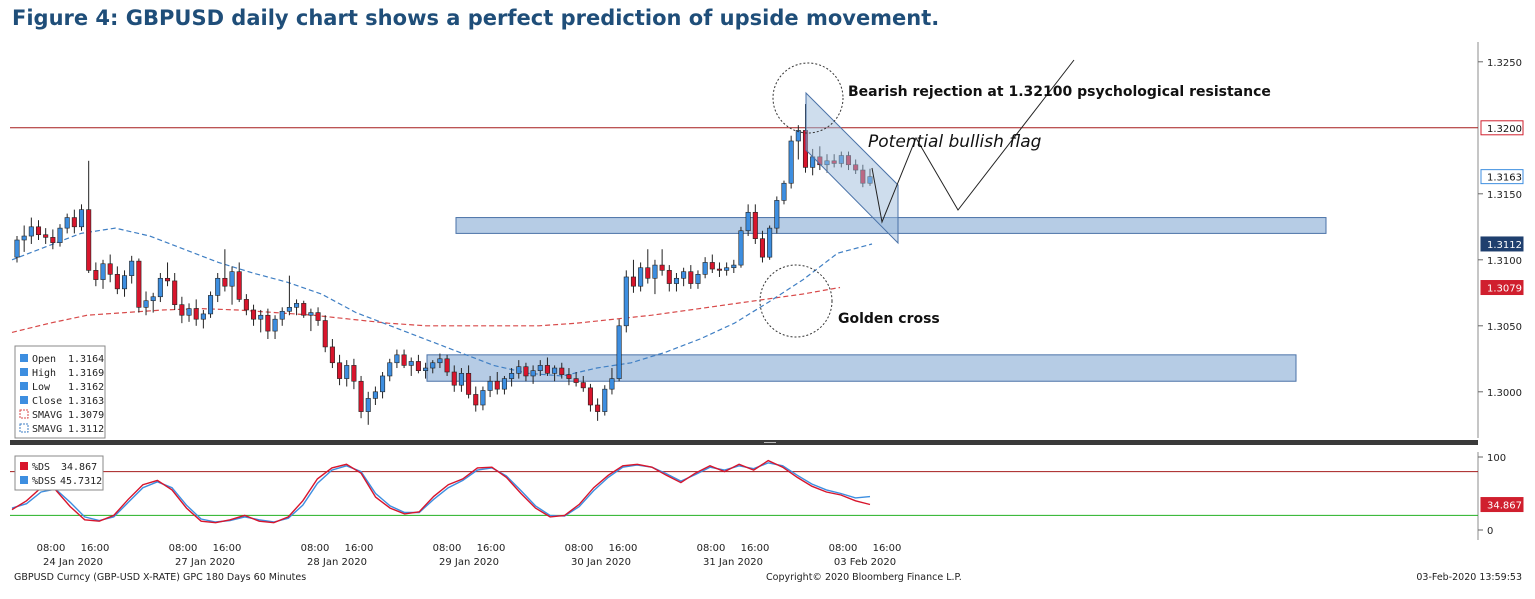  What do you see at coordinates (1504, 63) in the screenshot?
I see `price-tick-label: 1.3250` at bounding box center [1504, 63].